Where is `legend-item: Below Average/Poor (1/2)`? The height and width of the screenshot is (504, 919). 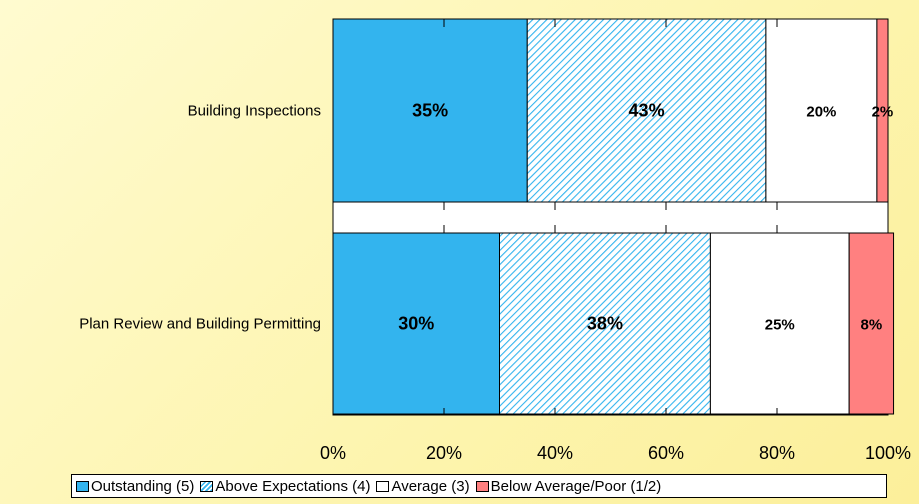
legend-item: Below Average/Poor (1/2) is located at coordinates (568, 486).